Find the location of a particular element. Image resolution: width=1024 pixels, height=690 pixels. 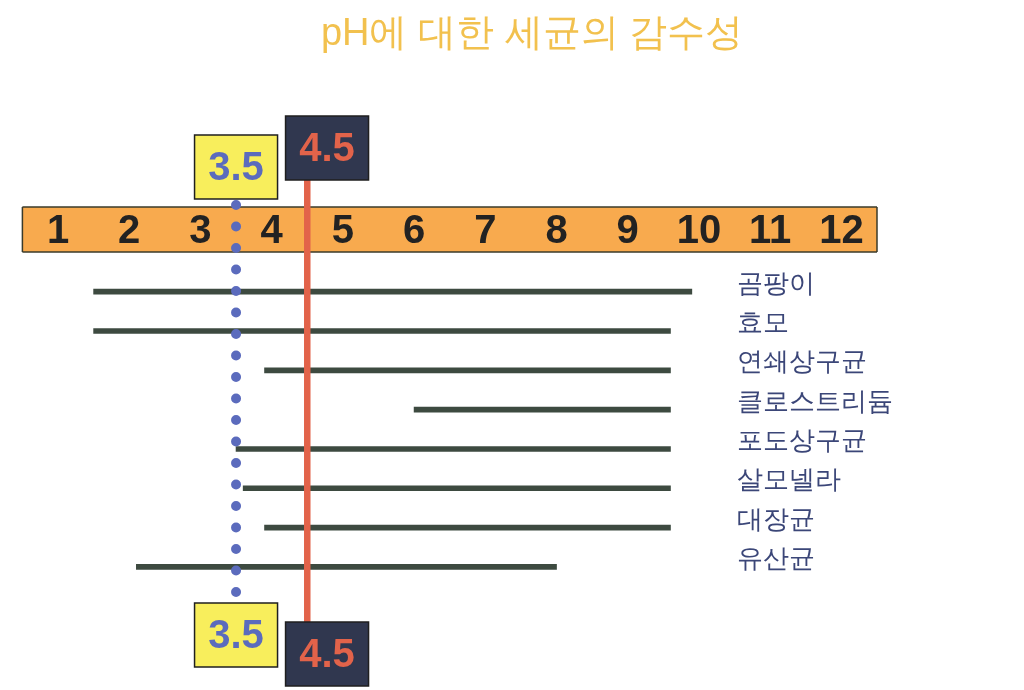

text: 4.5 is located at coordinates (327, 147).